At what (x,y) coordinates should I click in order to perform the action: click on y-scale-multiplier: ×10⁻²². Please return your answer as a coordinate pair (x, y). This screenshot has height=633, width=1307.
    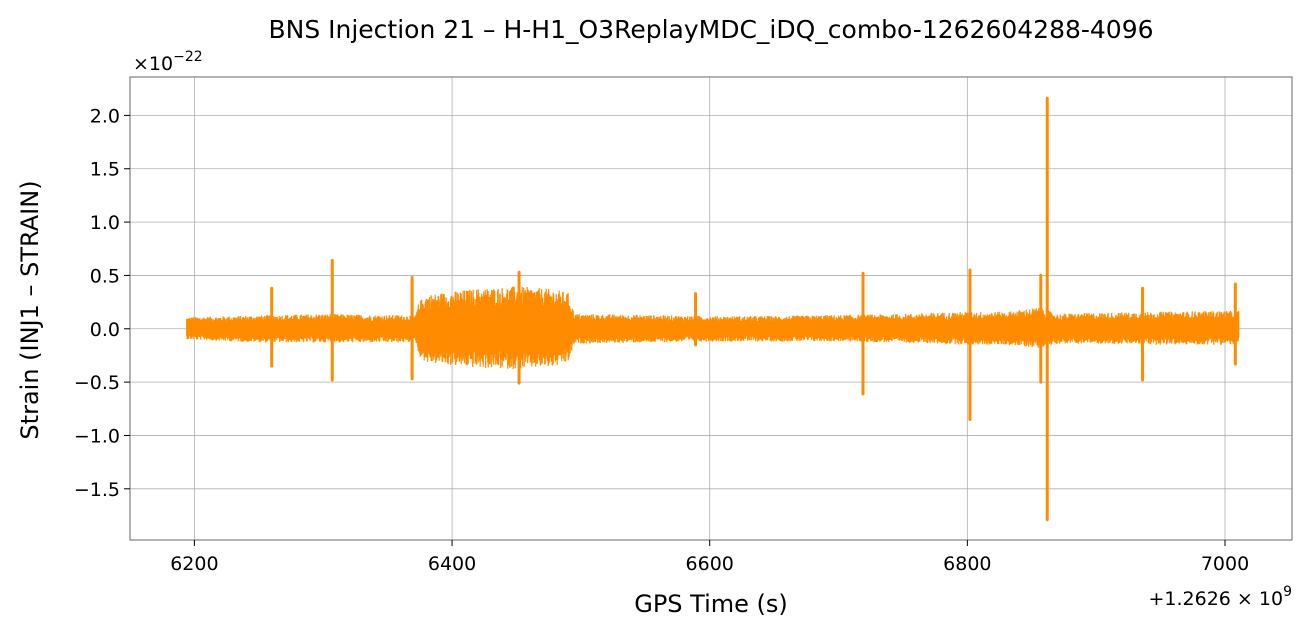
    Looking at the image, I should click on (168, 62).